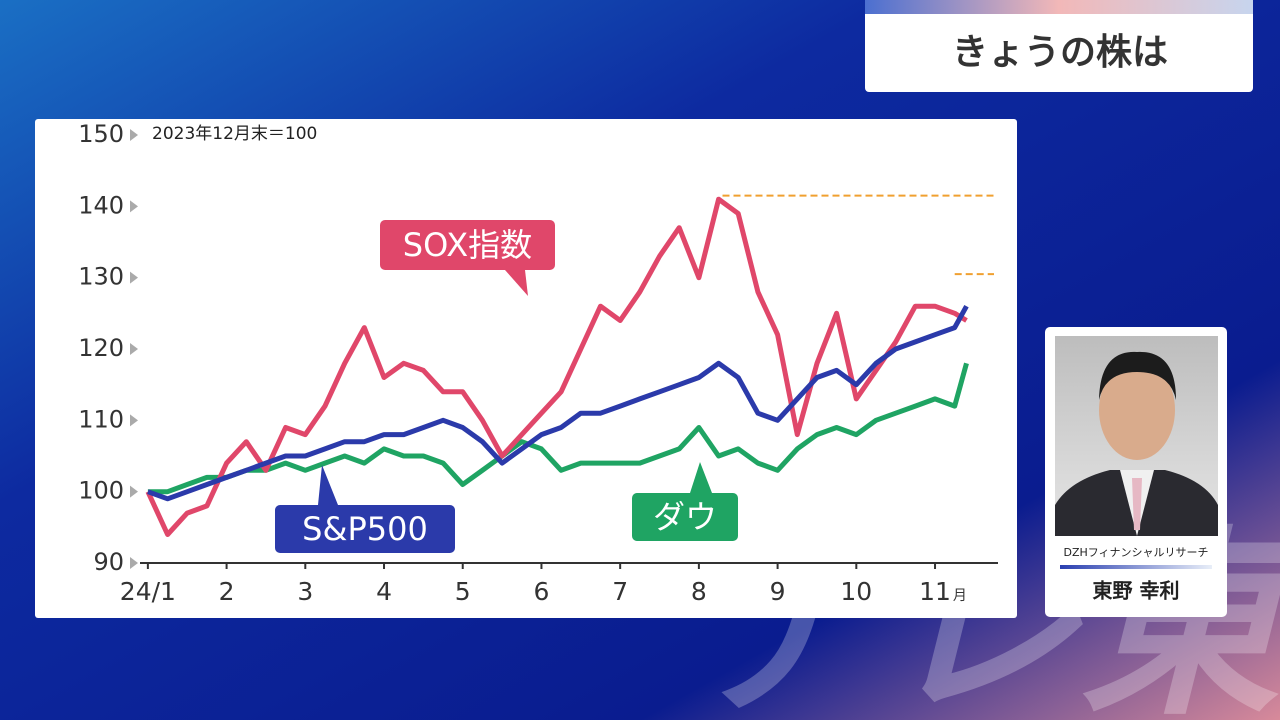 This screenshot has height=724, width=1280. I want to click on x-tick-label: 8, so click(699, 591).